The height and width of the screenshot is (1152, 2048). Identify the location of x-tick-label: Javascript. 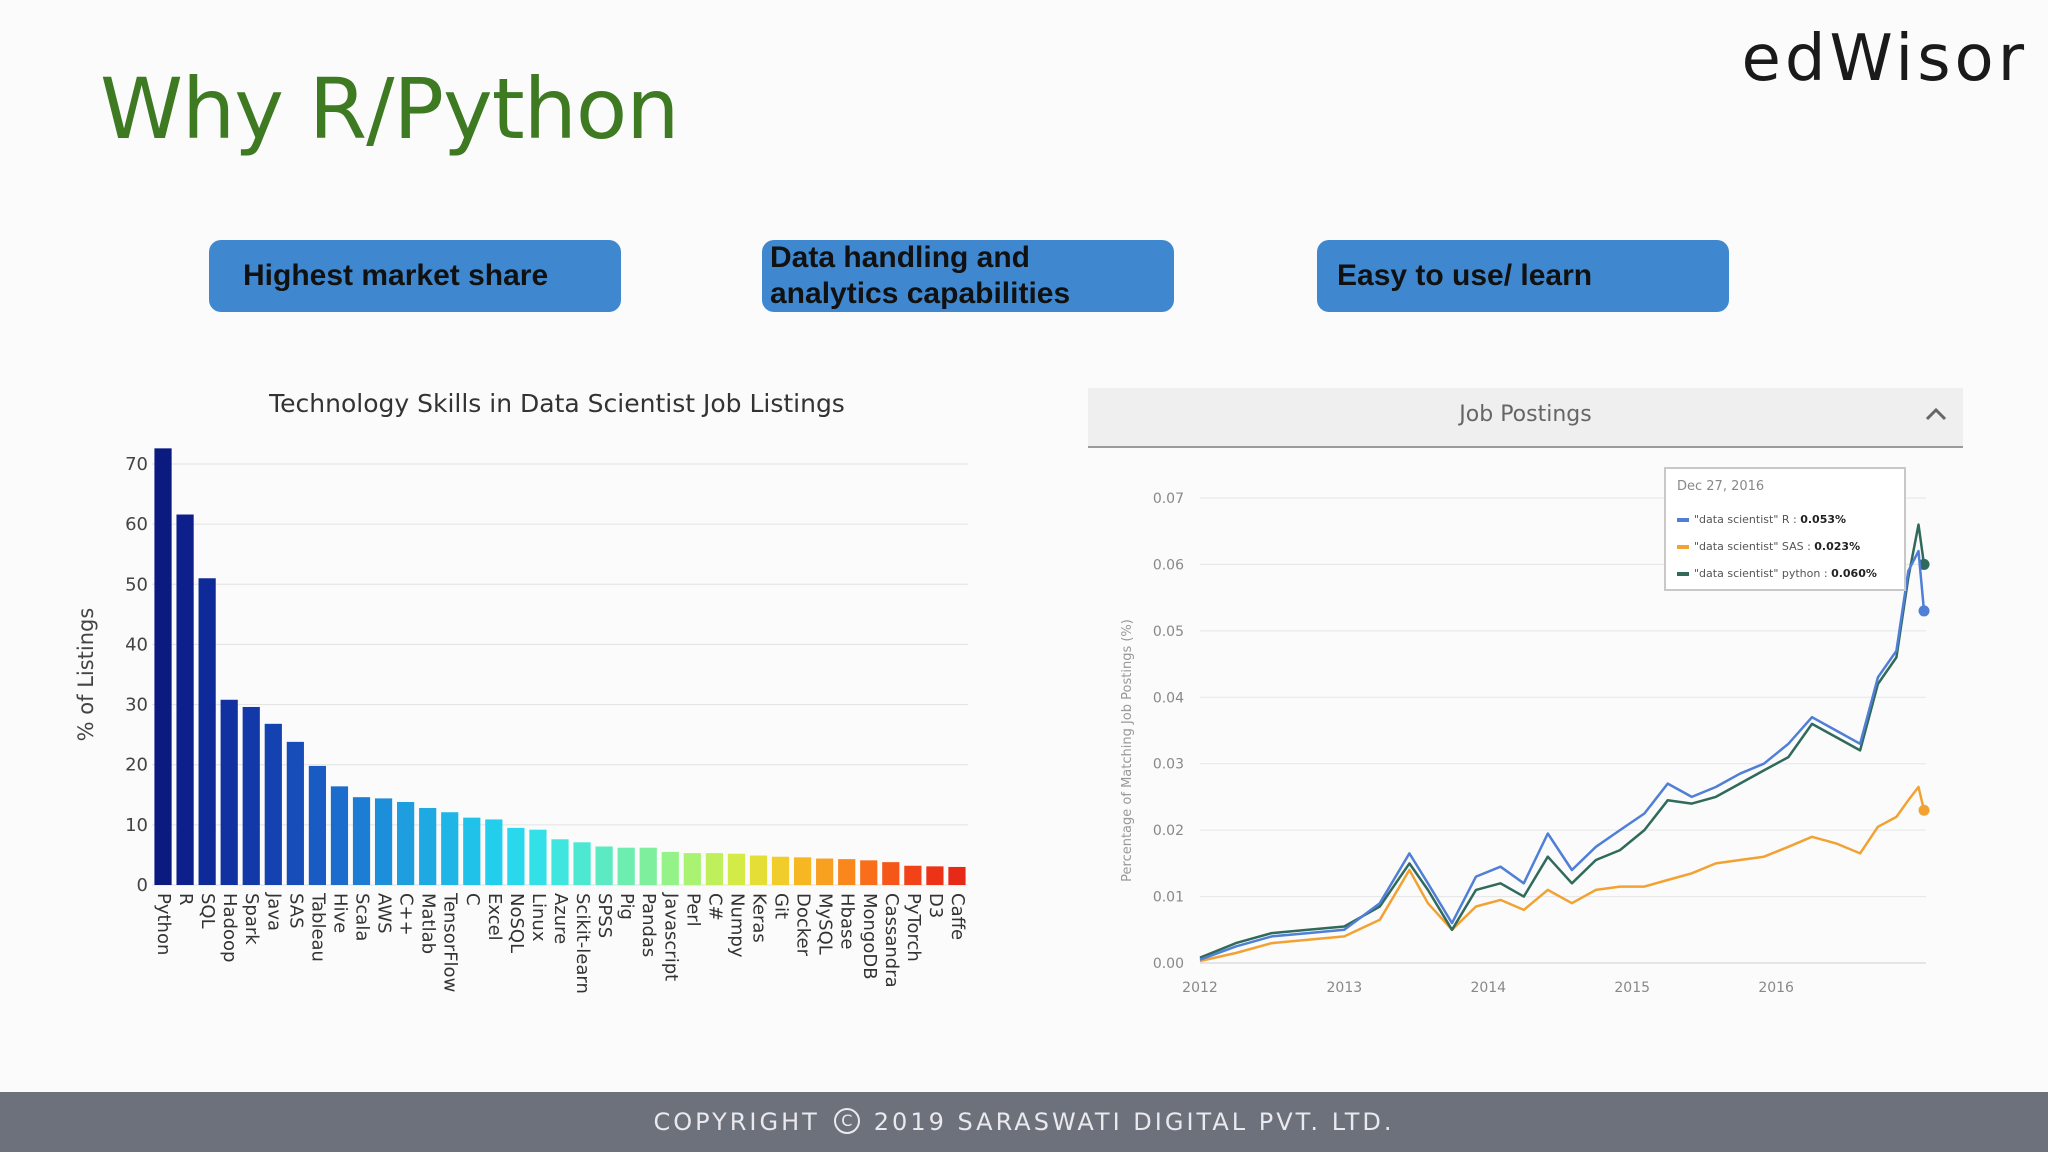
(670, 936).